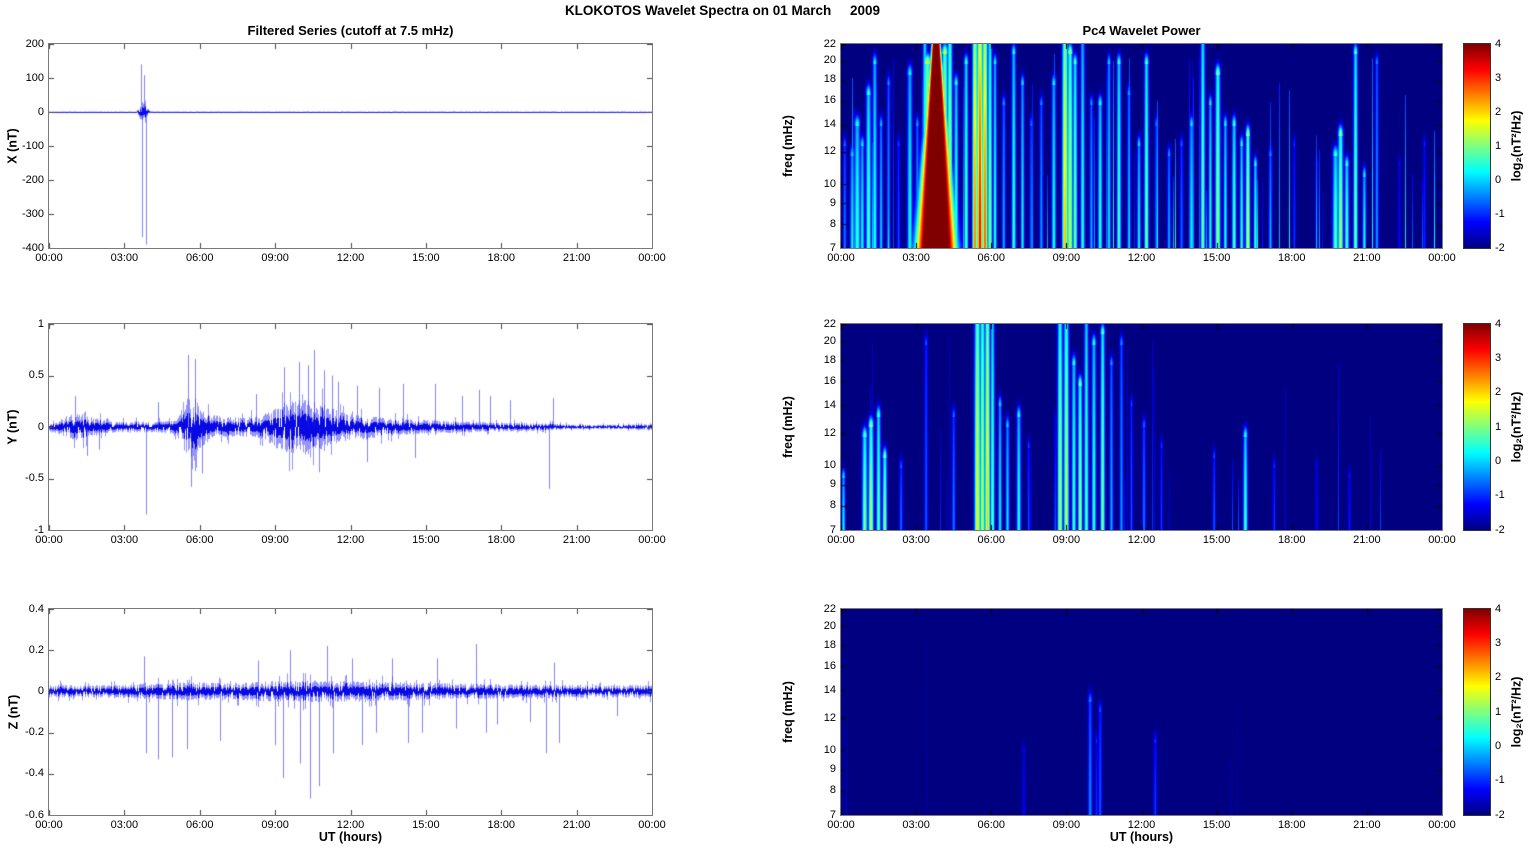  I want to click on x-wavelet-spectrogram, so click(1141, 146).